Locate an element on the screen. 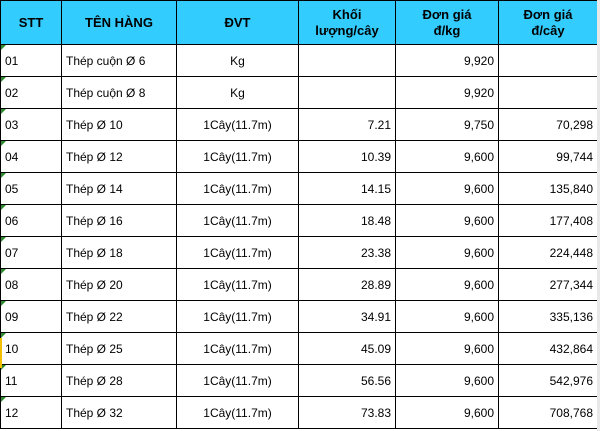 The image size is (600, 431). cell-product-name-text: Thép Ø 25 is located at coordinates (94, 348).